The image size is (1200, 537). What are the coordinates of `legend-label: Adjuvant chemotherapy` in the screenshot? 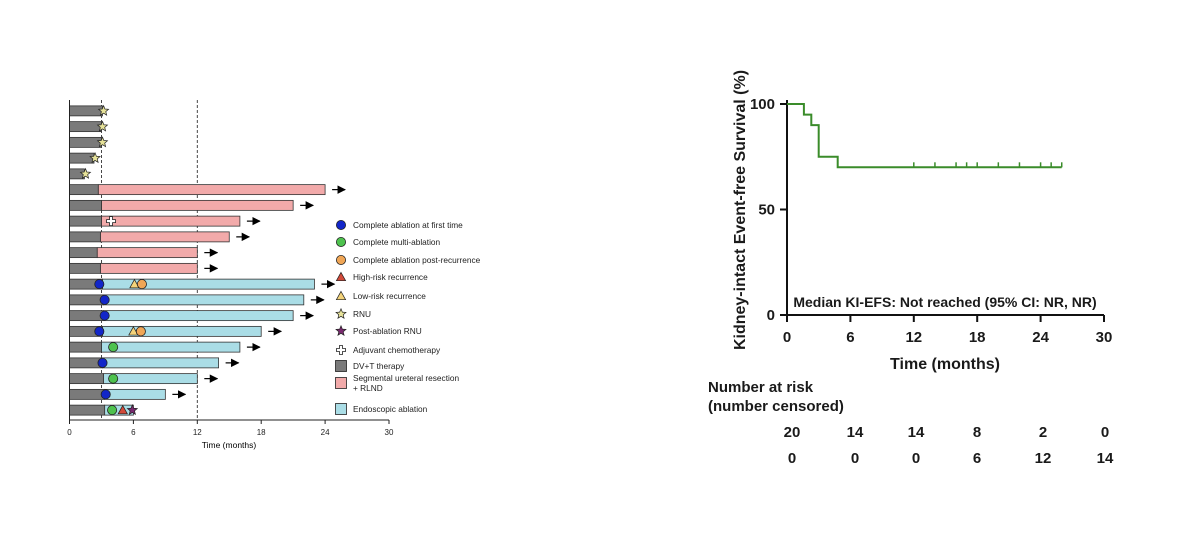 It's located at (397, 350).